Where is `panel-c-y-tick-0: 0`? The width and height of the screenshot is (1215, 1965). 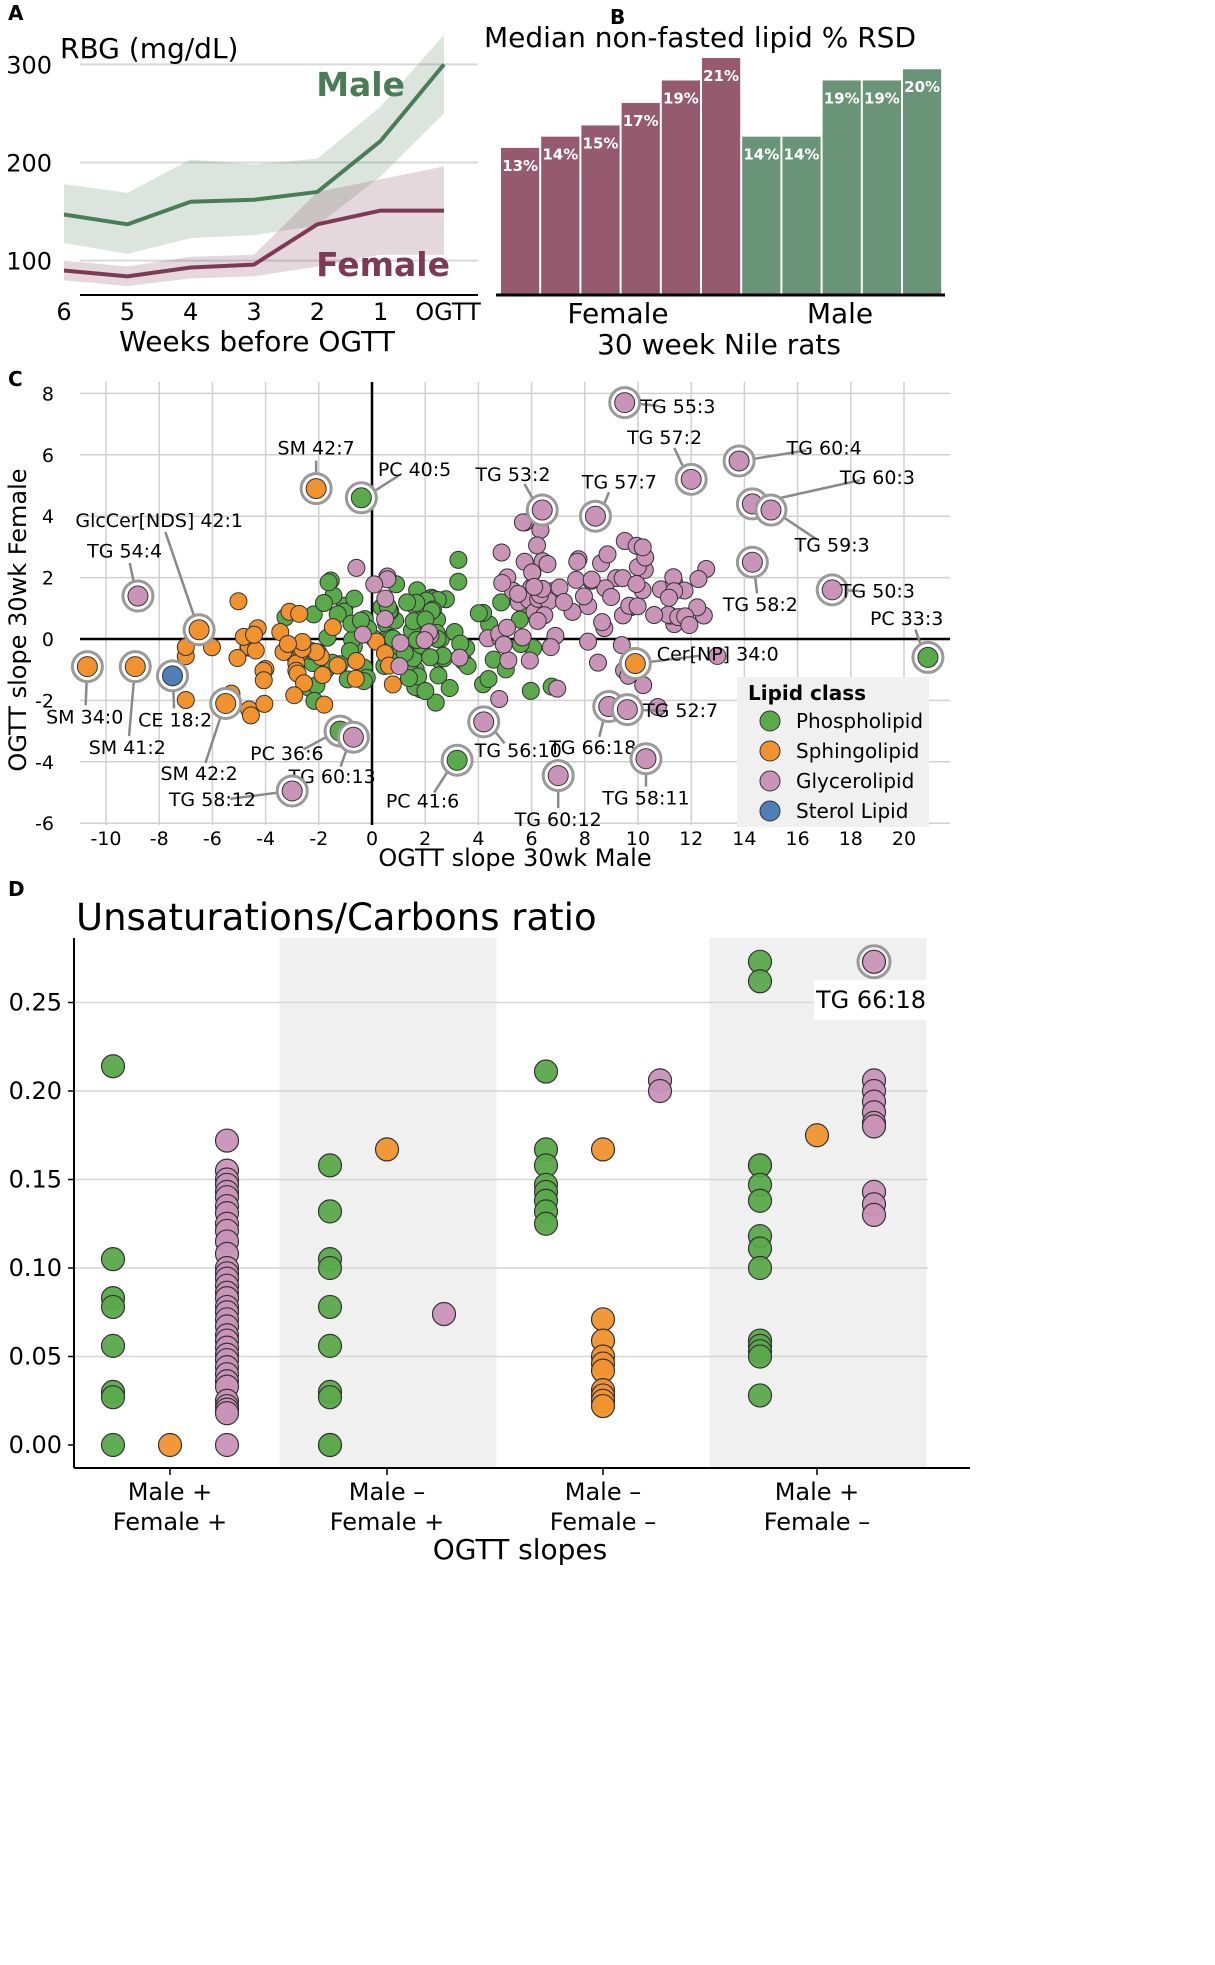 panel-c-y-tick-0: 0 is located at coordinates (48, 640).